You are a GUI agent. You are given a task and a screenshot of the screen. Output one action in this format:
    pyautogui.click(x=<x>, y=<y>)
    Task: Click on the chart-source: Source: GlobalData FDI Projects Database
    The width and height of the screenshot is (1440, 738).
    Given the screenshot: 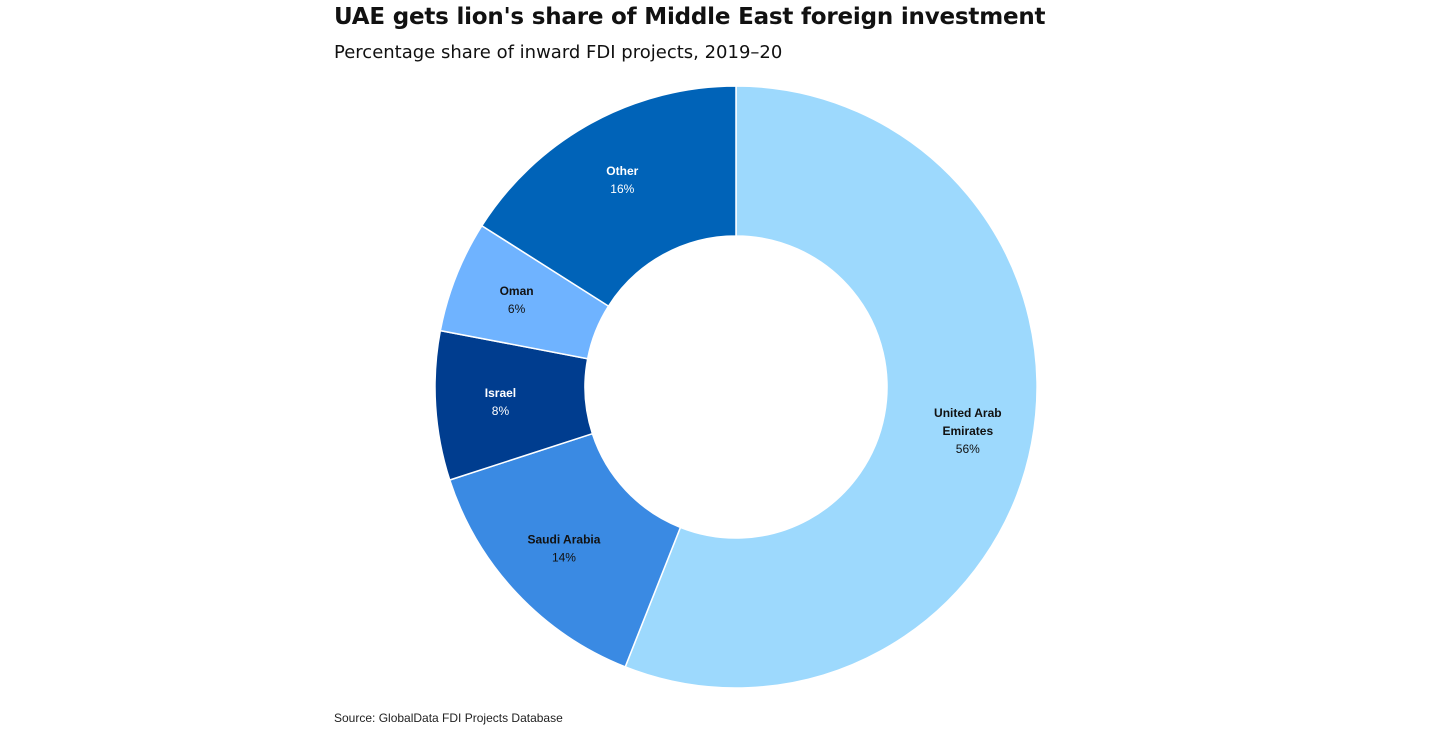 What is the action you would take?
    pyautogui.click(x=448, y=718)
    